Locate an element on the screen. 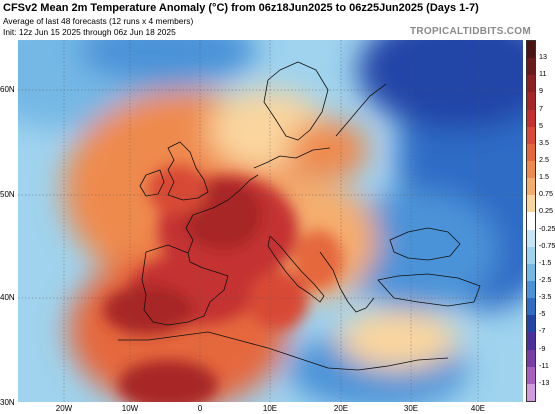 The image size is (555, 414). colorbar-label: -3.5 is located at coordinates (545, 297).